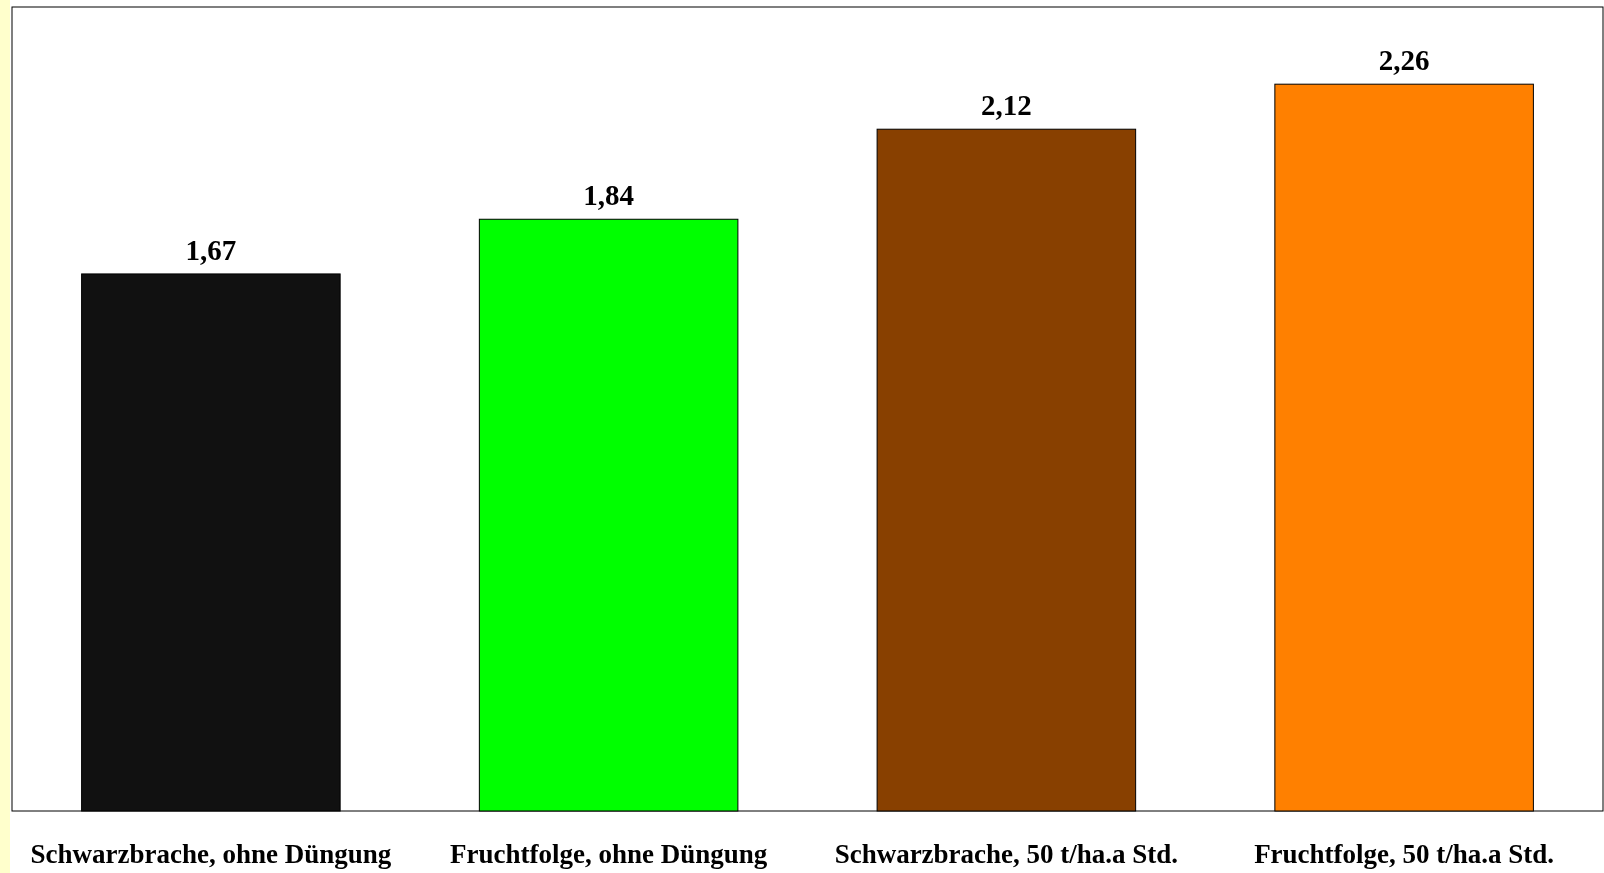  Describe the element at coordinates (608, 854) in the screenshot. I see `x-tick-label: Fruchtfolge, ohne Düngung` at that location.